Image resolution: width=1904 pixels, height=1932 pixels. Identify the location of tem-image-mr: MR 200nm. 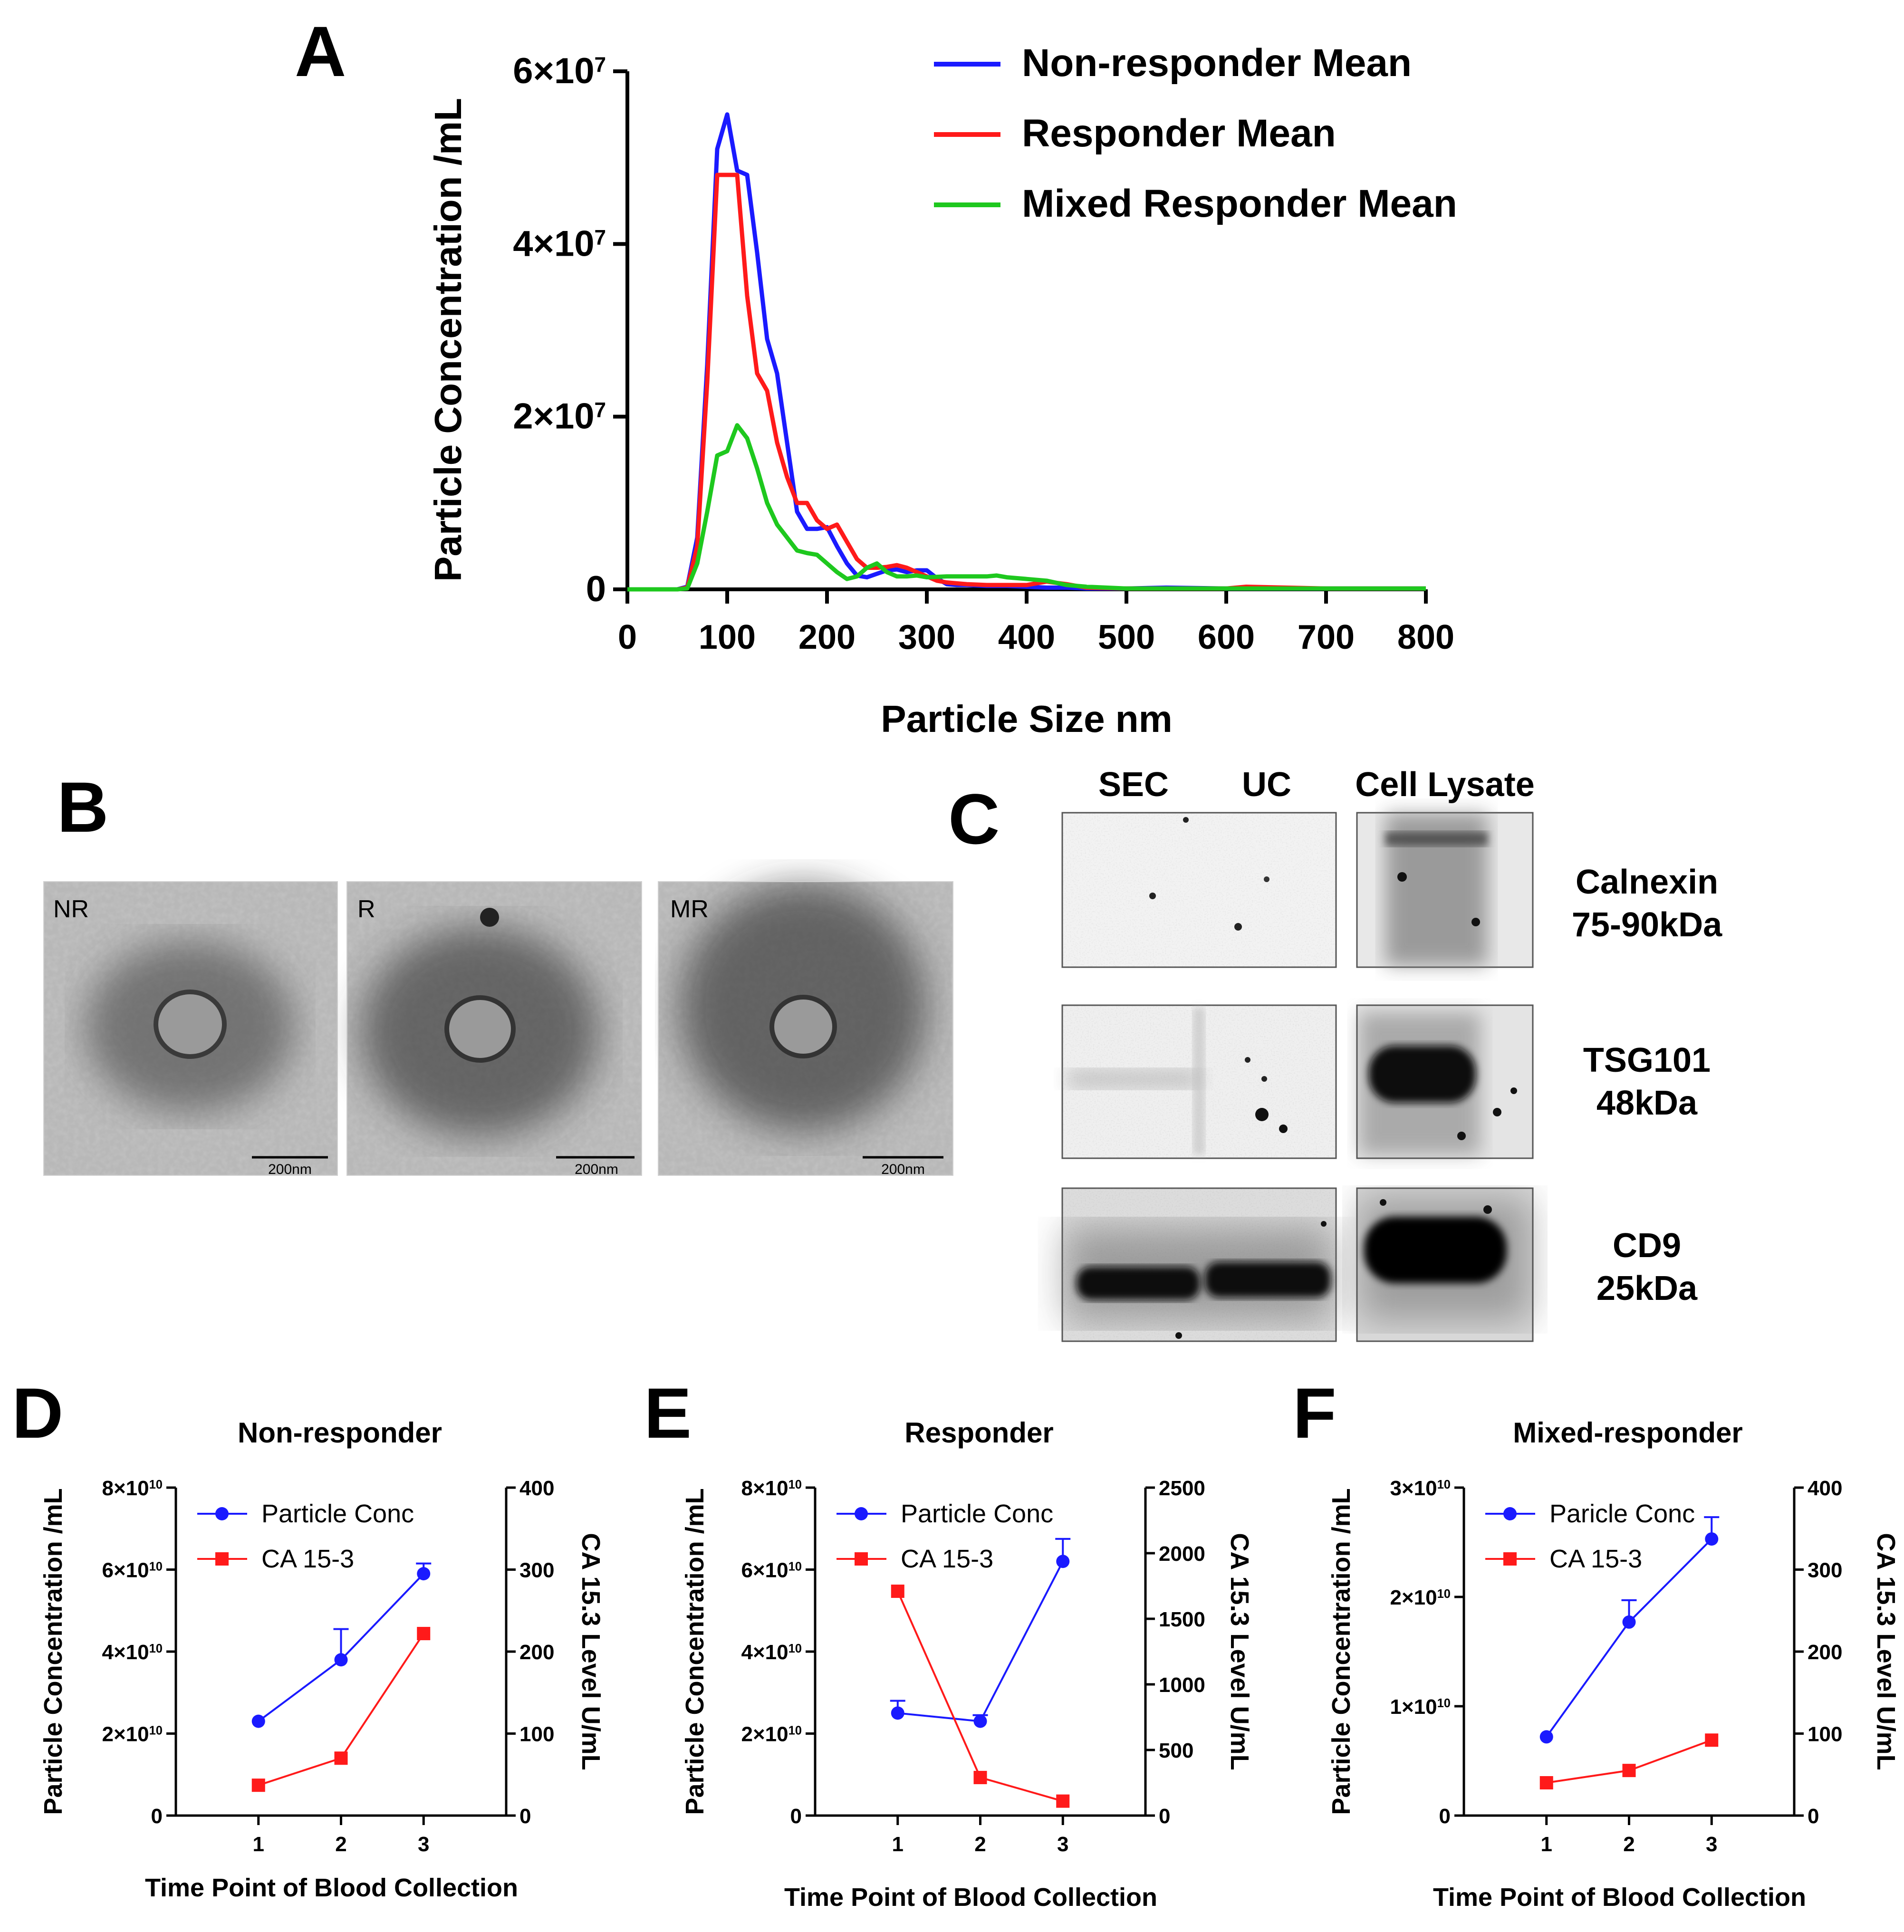
(805, 1029).